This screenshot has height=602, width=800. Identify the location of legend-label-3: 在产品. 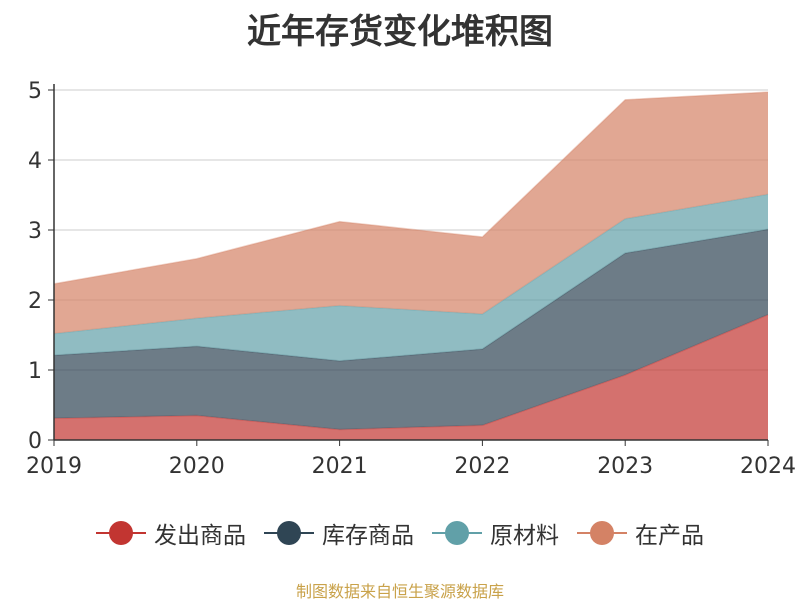
(669, 536).